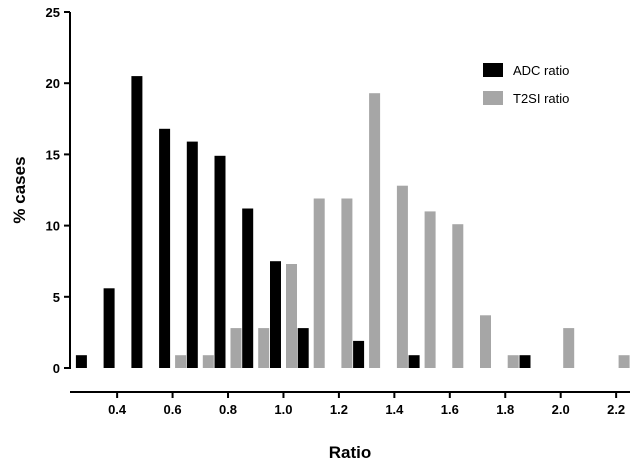 The height and width of the screenshot is (466, 638). I want to click on x-tick-label: 0.6, so click(173, 409).